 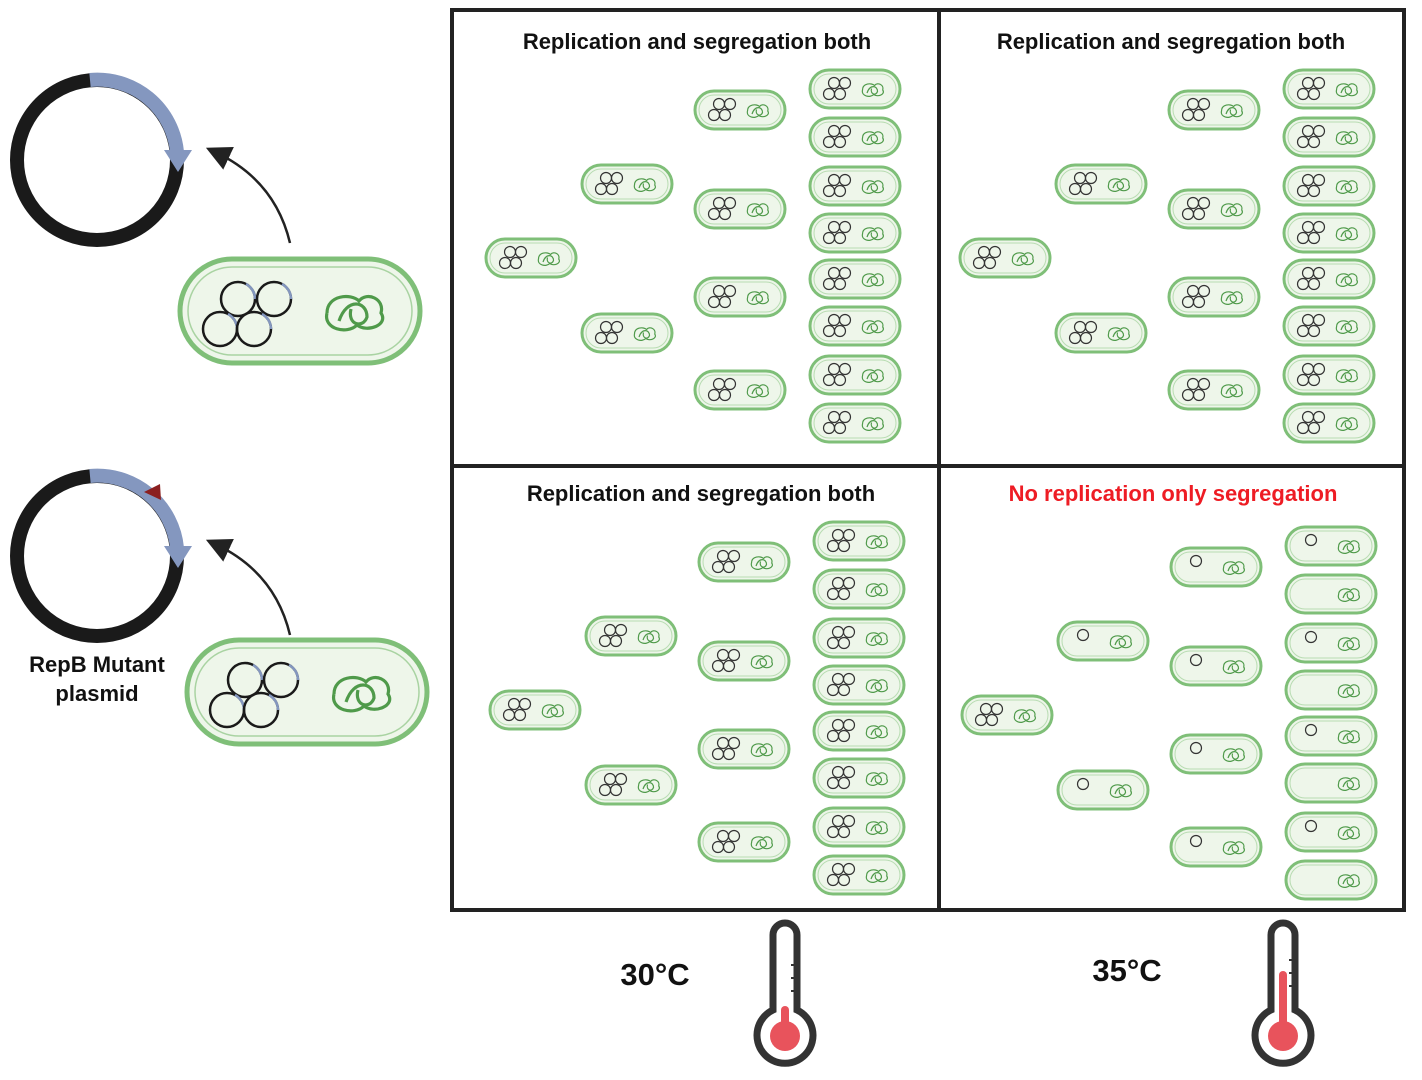 I want to click on panel-title-bottom-left: Replication and segregation both, so click(x=701, y=493).